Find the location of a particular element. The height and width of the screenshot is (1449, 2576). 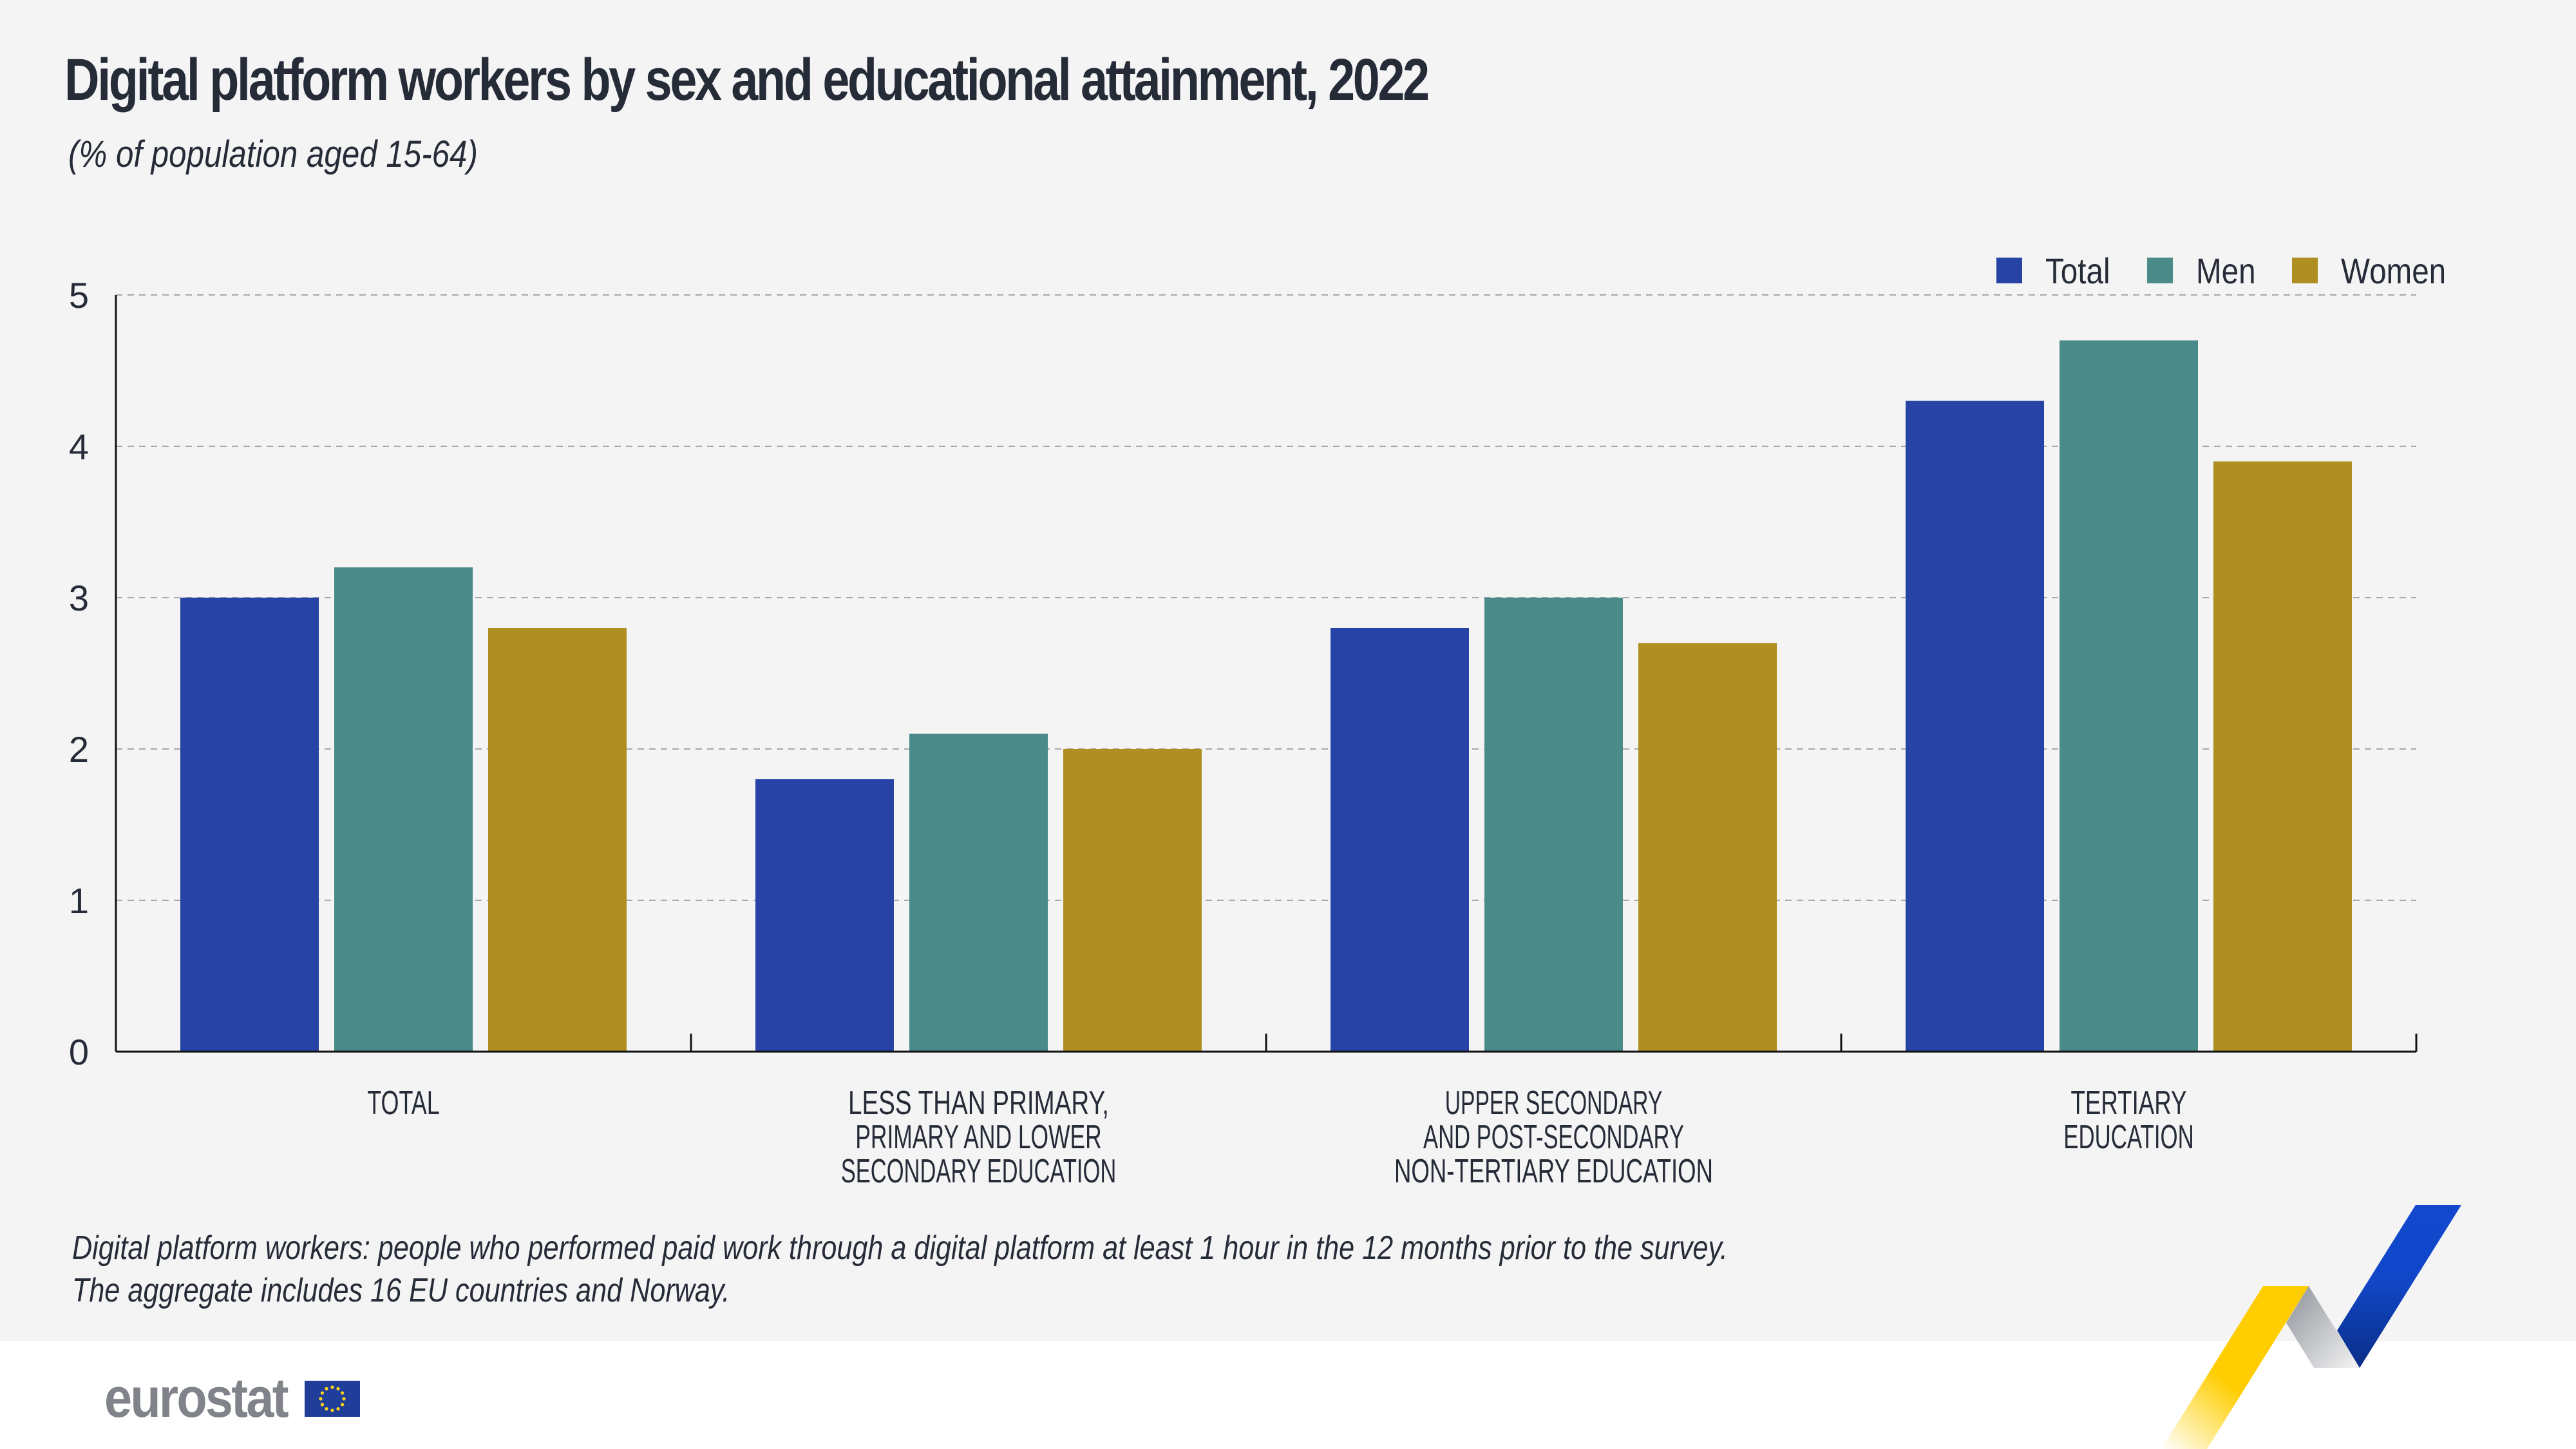

decorative-ribbon-icon is located at coordinates (2311, 1327).